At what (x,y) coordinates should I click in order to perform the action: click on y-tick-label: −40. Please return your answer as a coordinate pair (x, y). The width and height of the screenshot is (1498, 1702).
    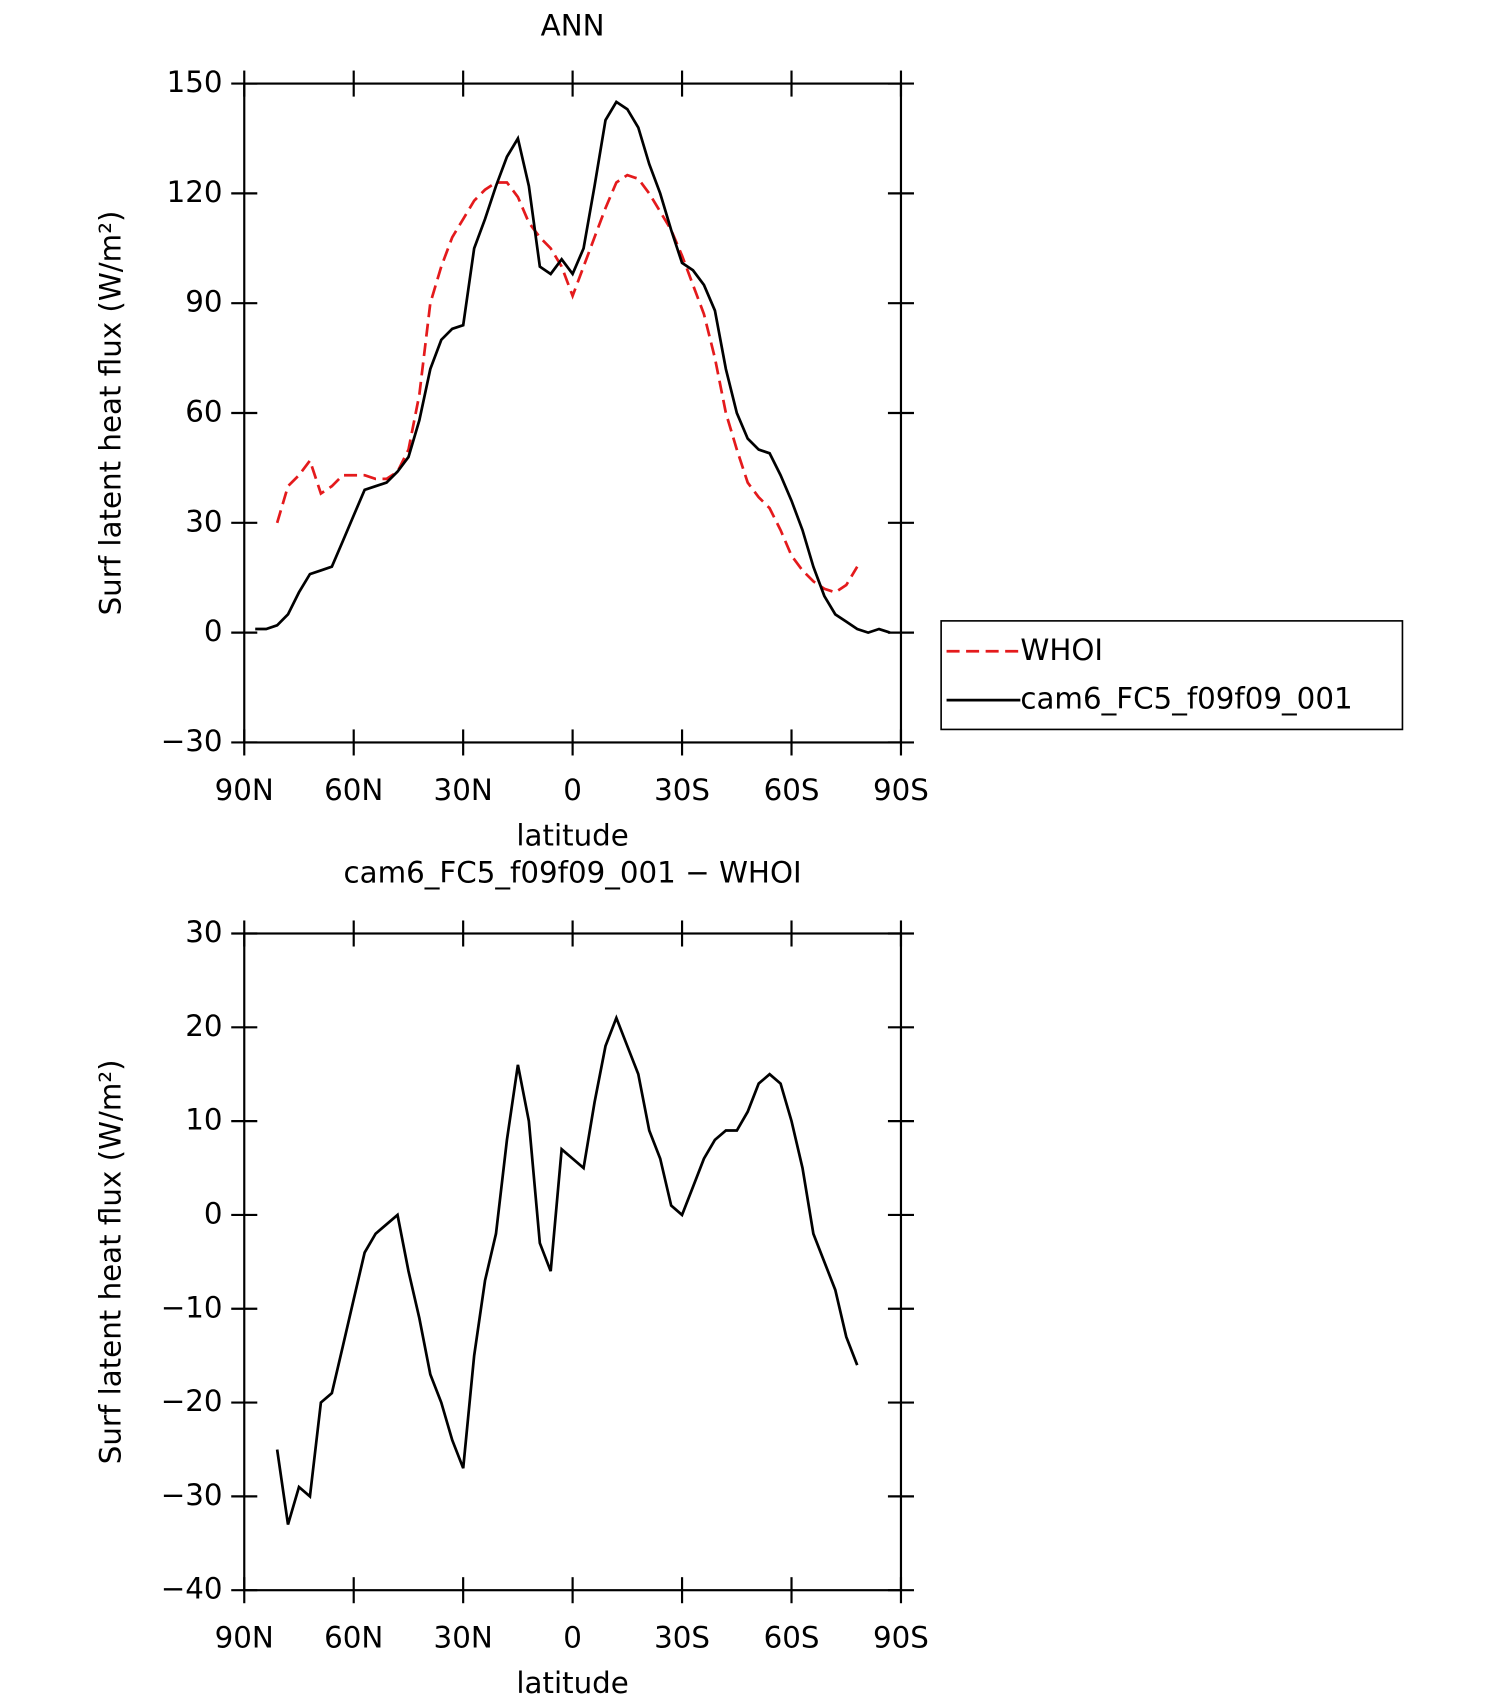
    Looking at the image, I should click on (192, 1589).